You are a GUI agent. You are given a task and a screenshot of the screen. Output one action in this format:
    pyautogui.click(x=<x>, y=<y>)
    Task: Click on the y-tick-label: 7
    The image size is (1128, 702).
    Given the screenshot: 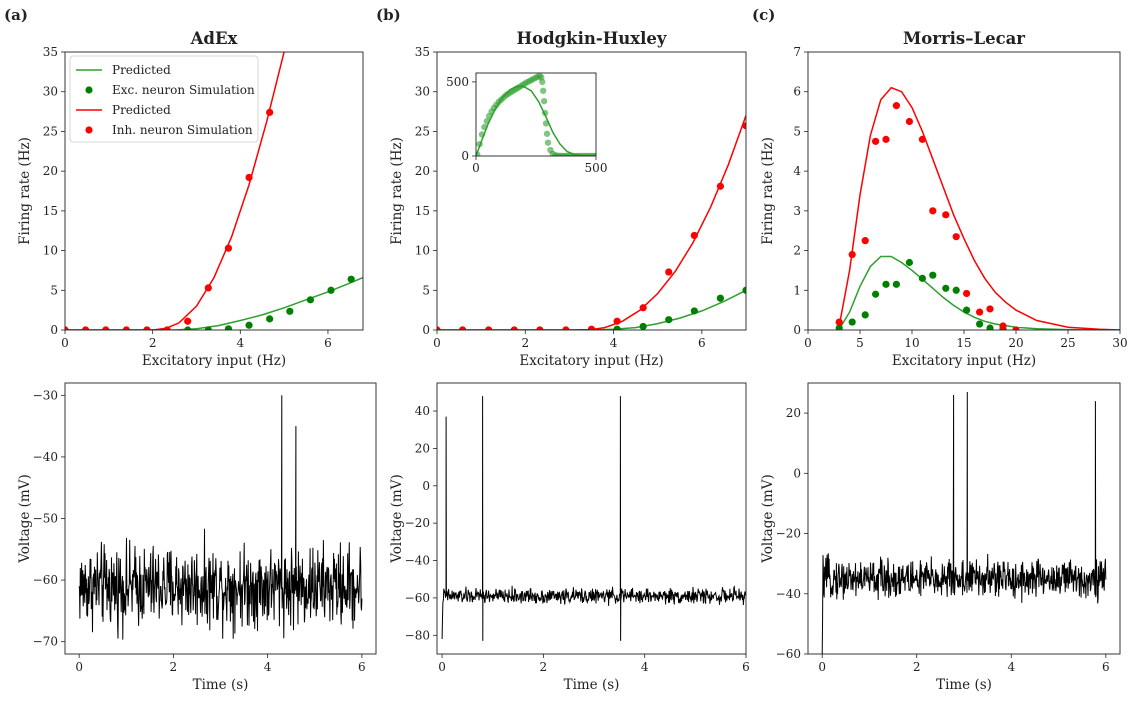 What is the action you would take?
    pyautogui.click(x=797, y=52)
    